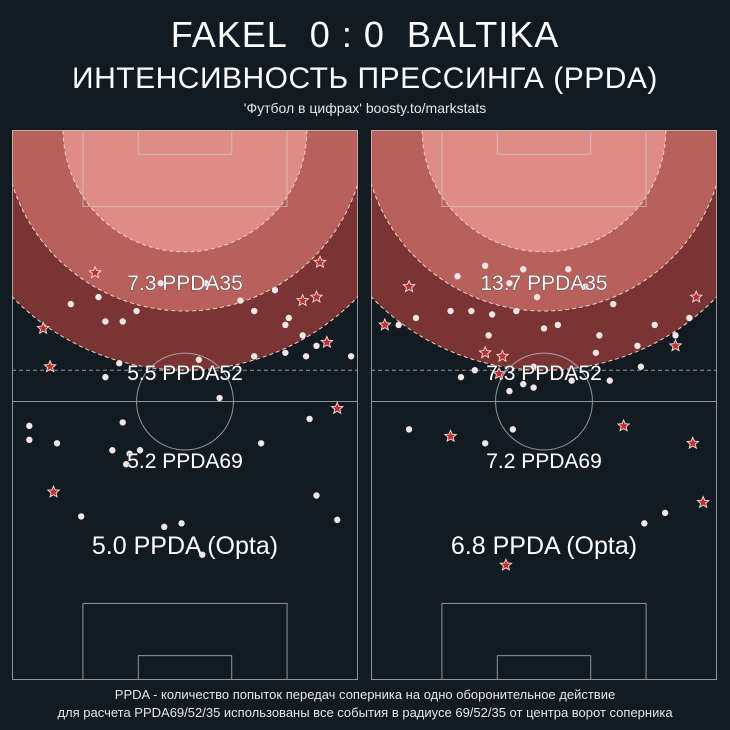 The width and height of the screenshot is (730, 730). What do you see at coordinates (229, 34) in the screenshot?
I see `home-team-name: FAKEL` at bounding box center [229, 34].